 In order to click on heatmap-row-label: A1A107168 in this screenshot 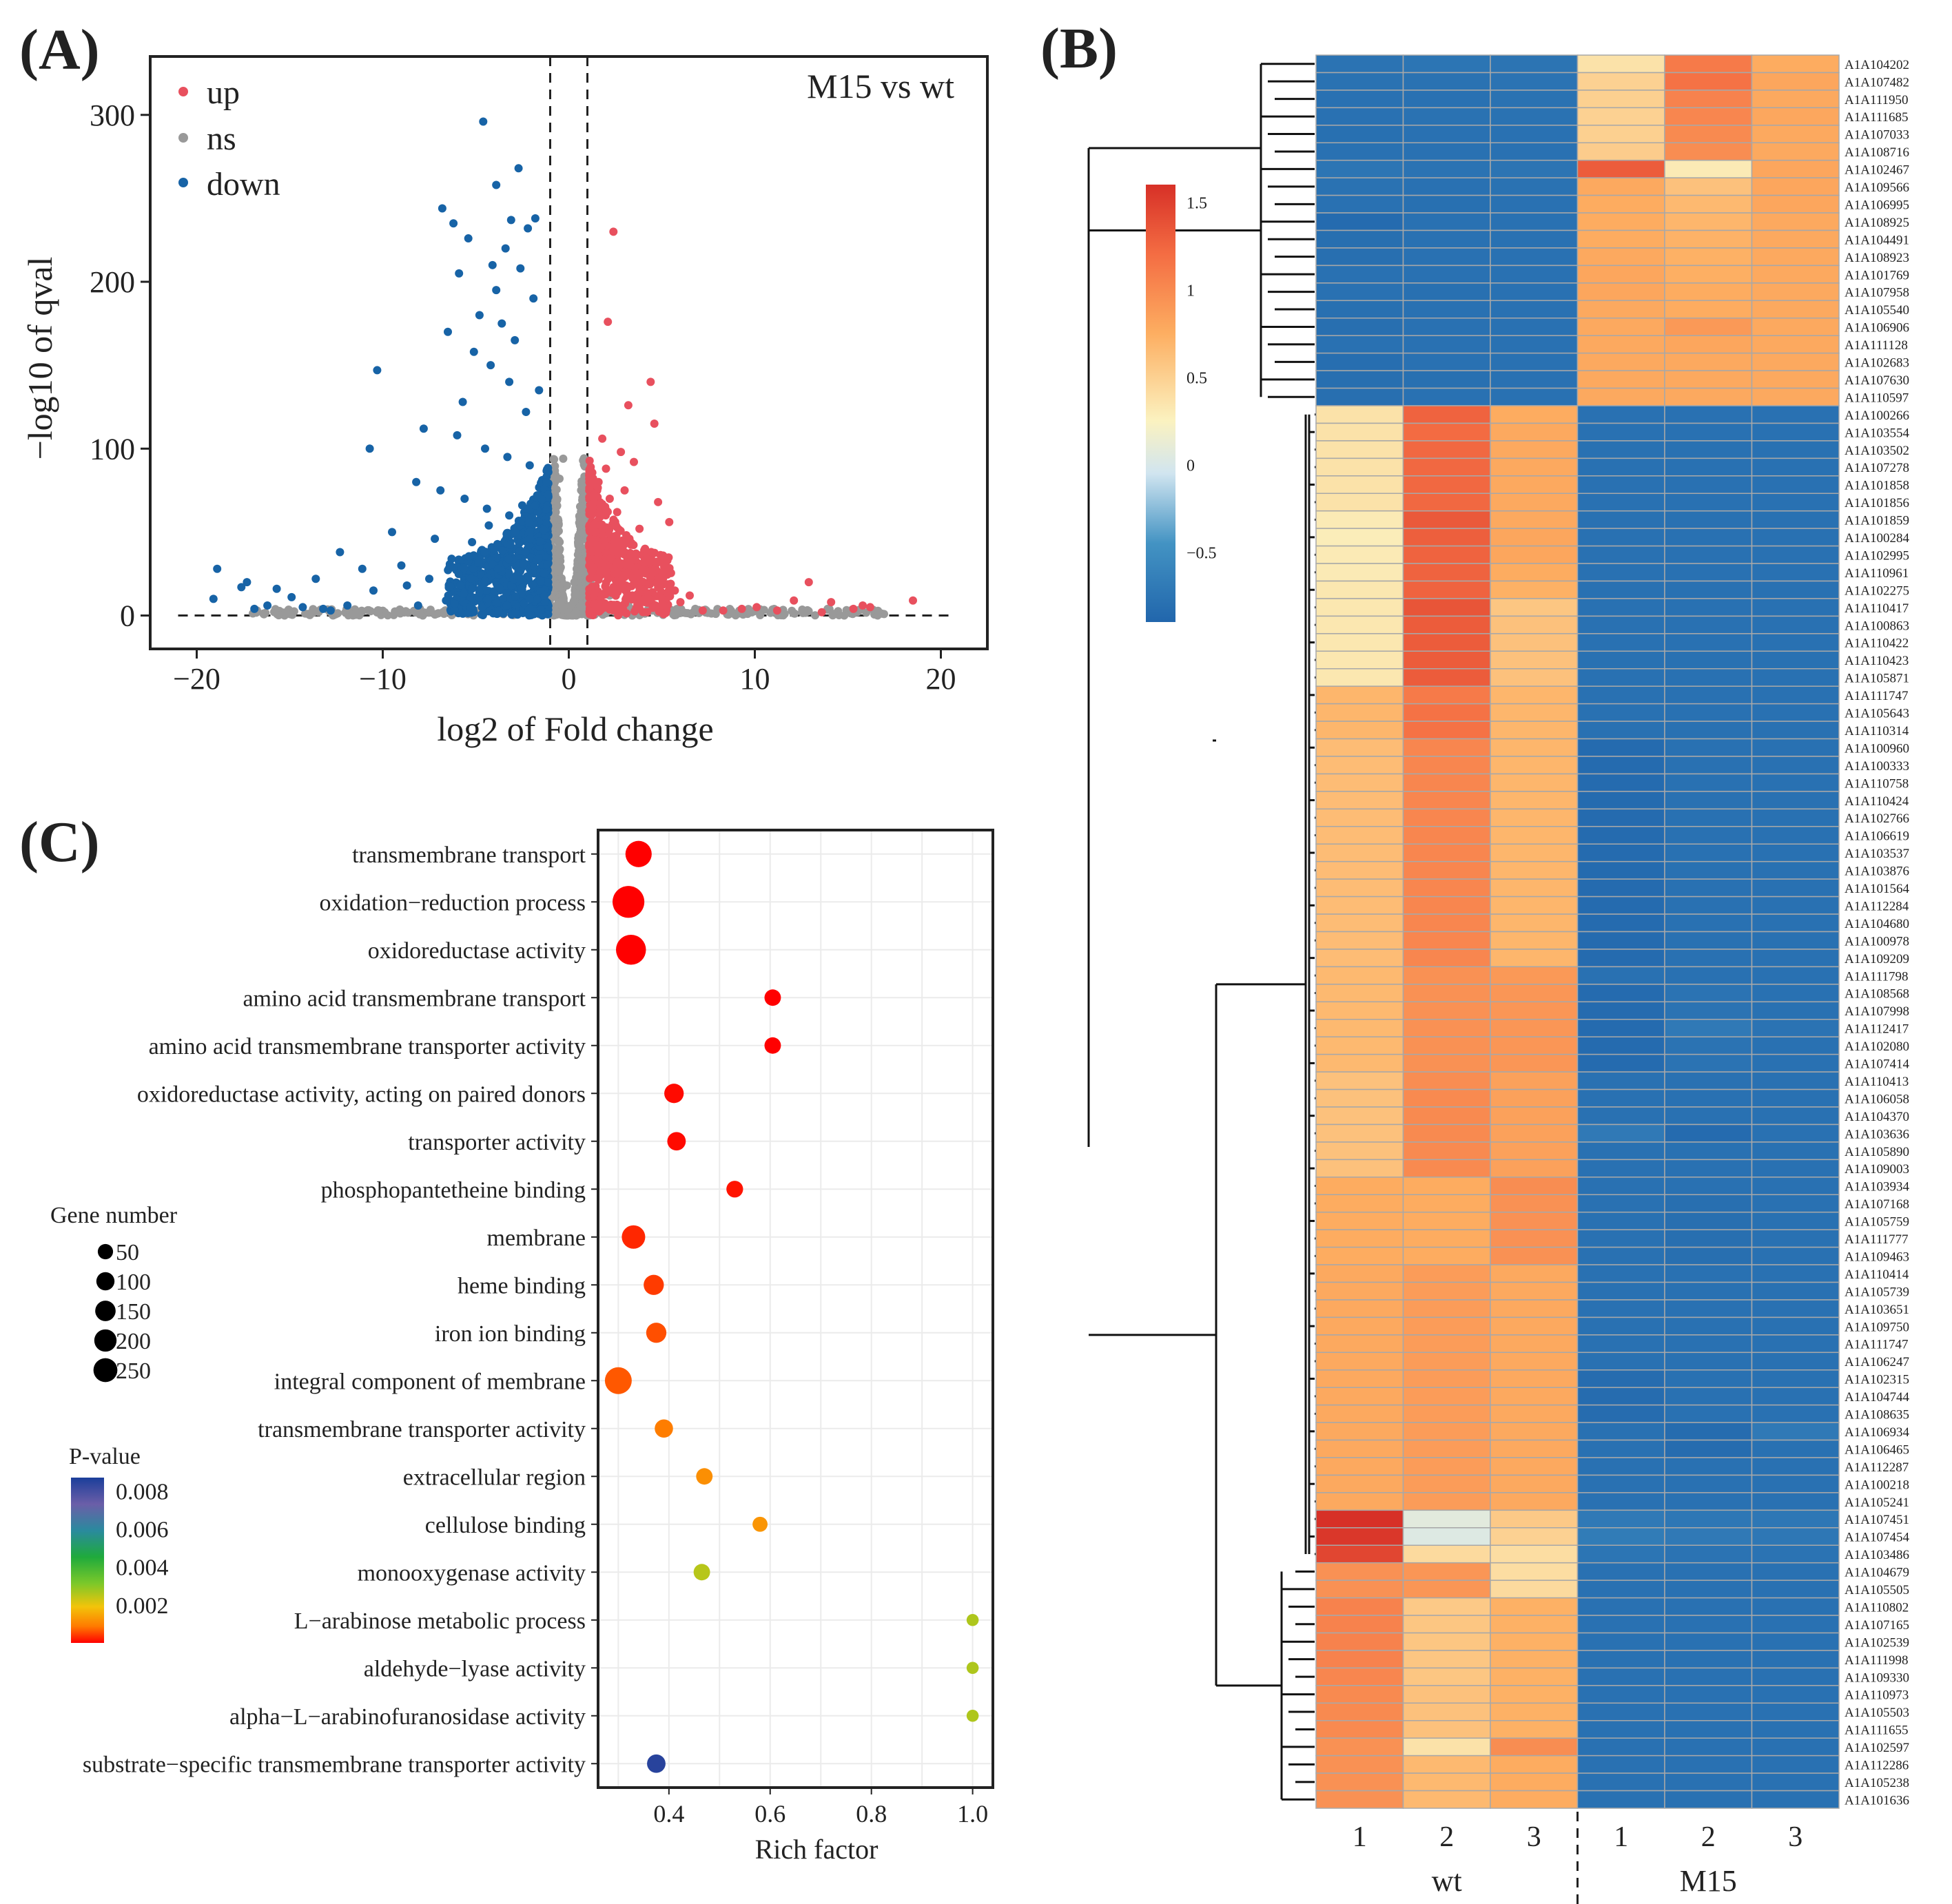, I will do `click(1877, 1204)`.